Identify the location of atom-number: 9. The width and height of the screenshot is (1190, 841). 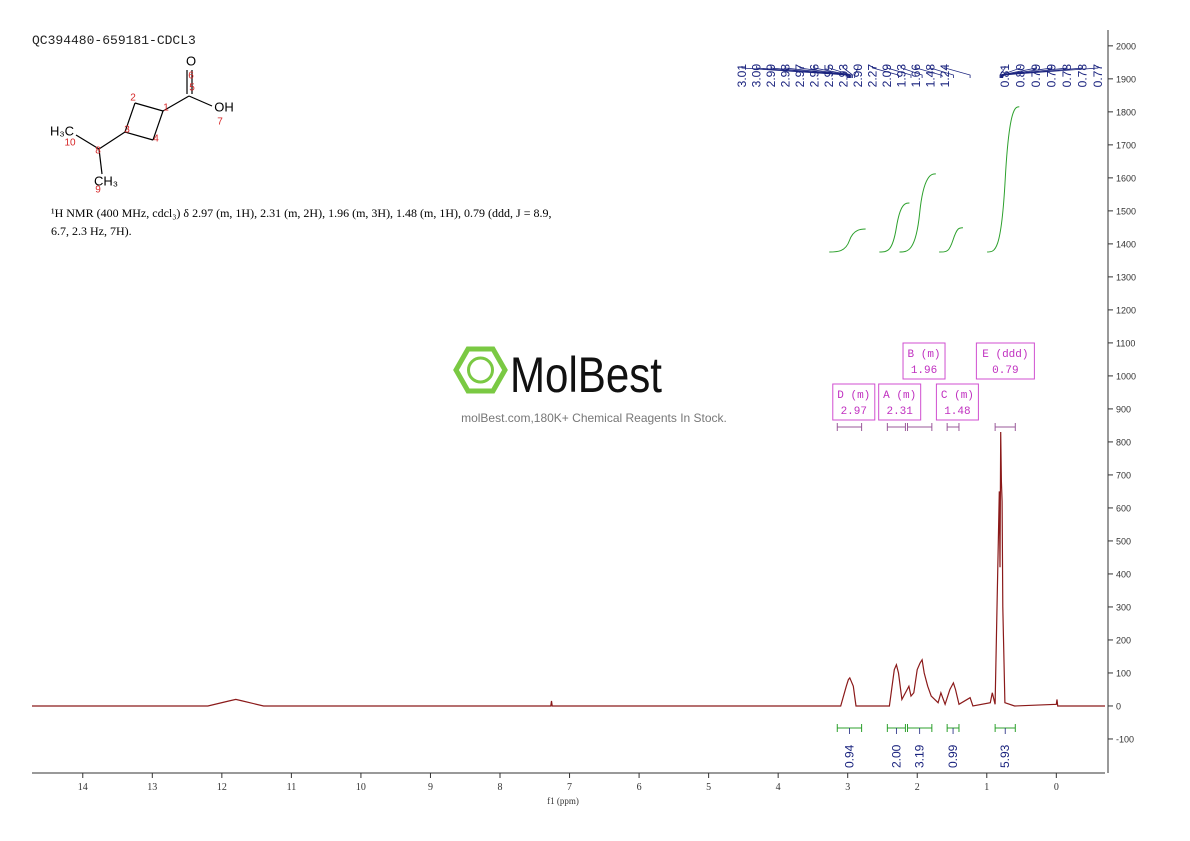
(98, 190).